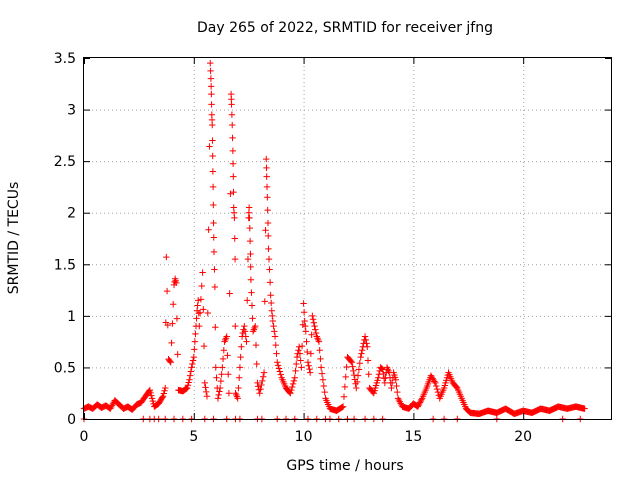 The height and width of the screenshot is (480, 640). I want to click on y-tick-label: 3.5, so click(65, 59).